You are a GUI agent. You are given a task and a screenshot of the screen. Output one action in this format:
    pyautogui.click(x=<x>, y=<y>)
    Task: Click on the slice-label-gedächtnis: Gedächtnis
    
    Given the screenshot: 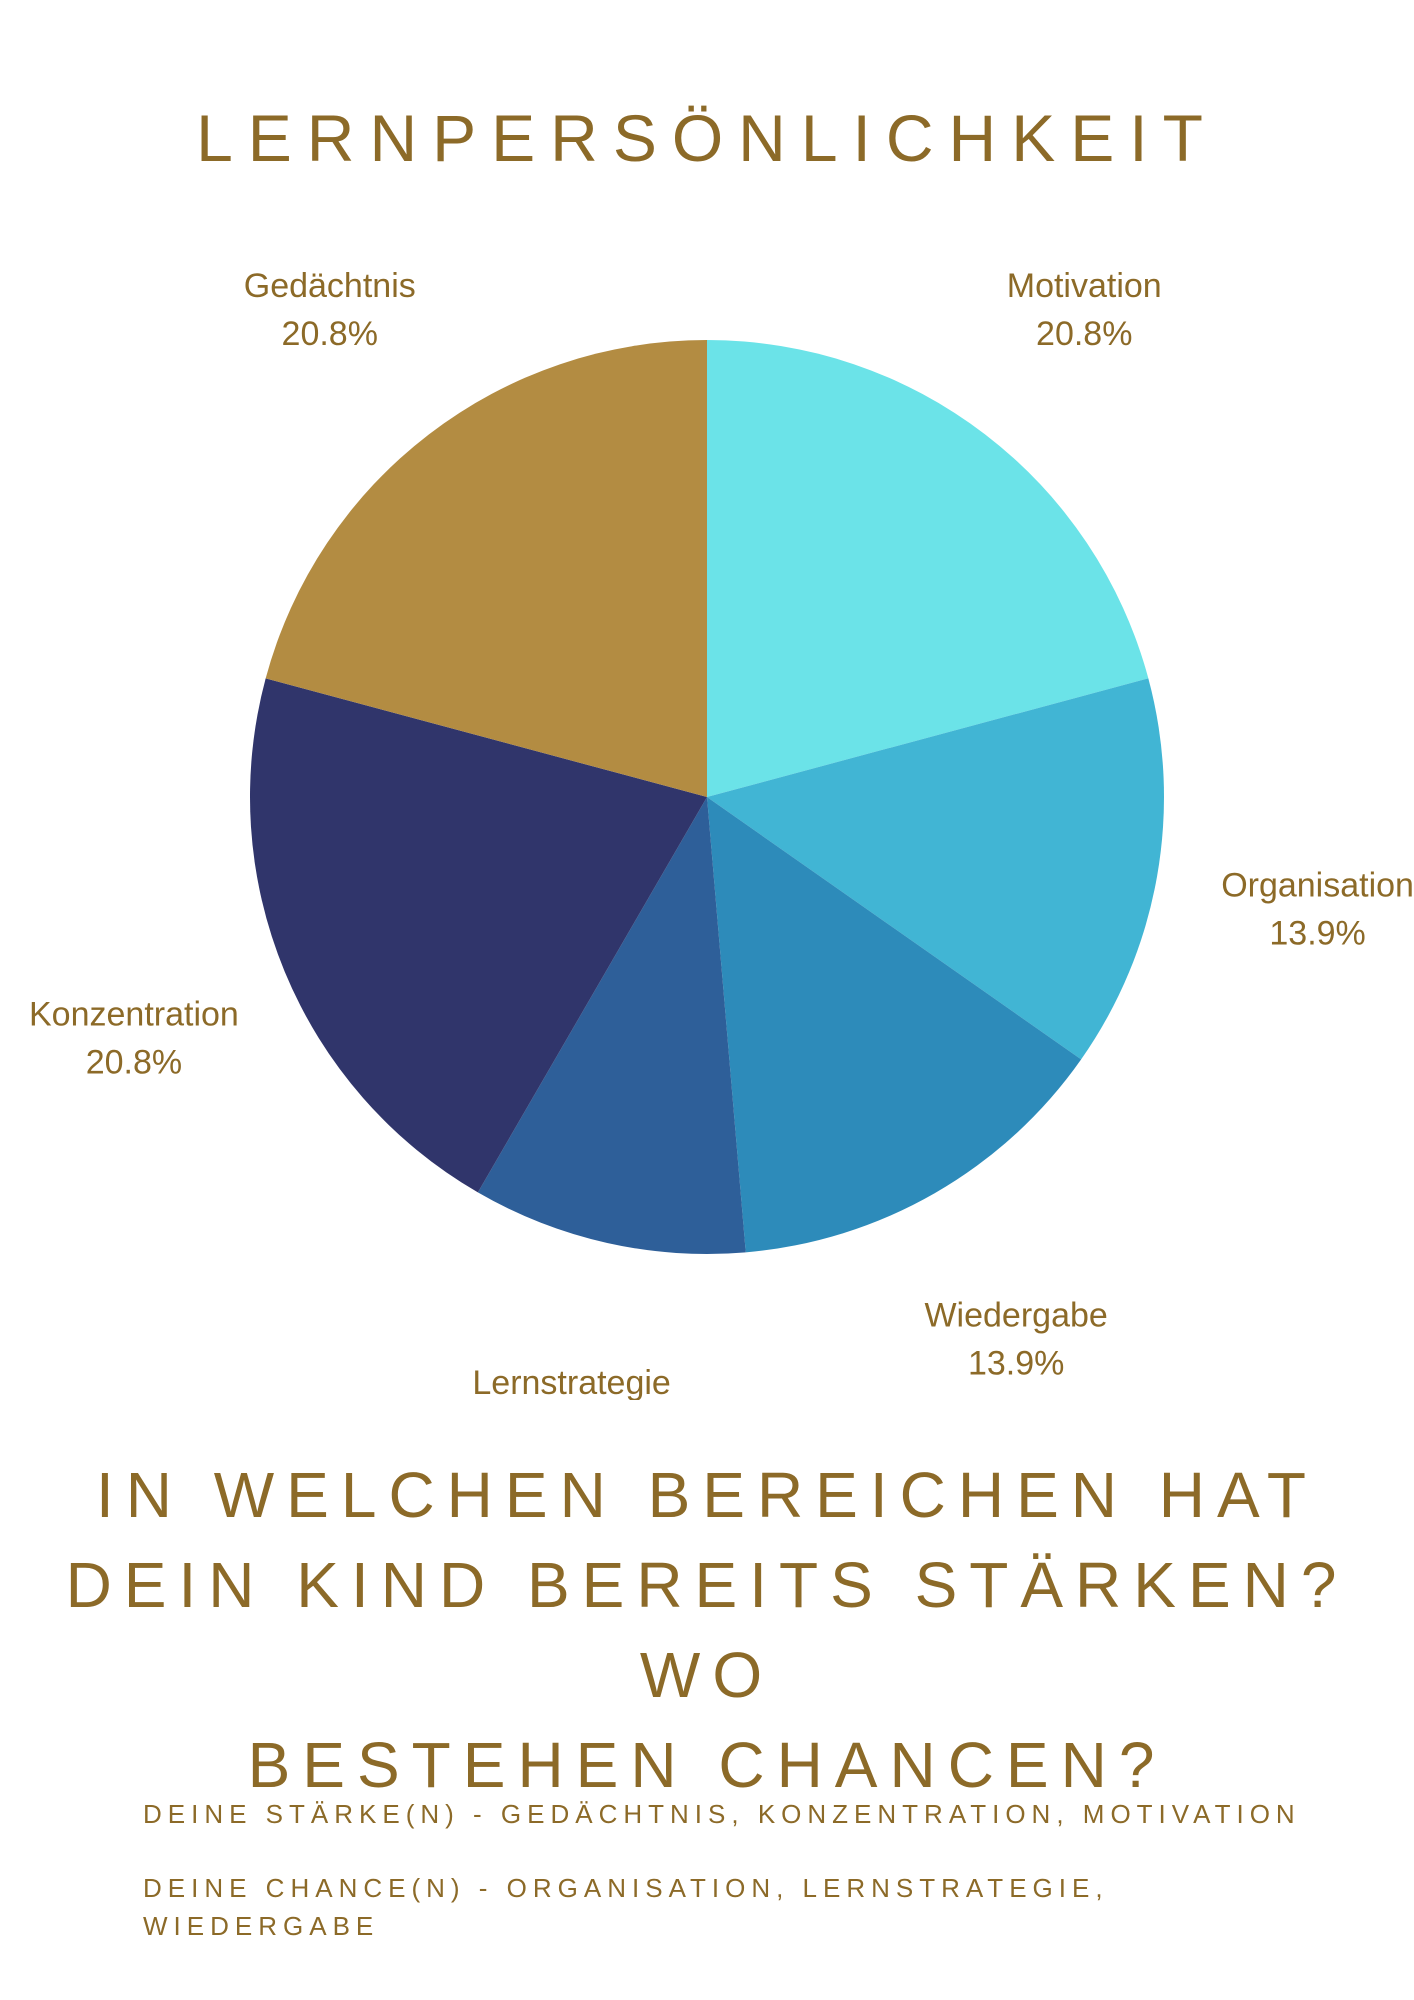 What is the action you would take?
    pyautogui.click(x=330, y=286)
    